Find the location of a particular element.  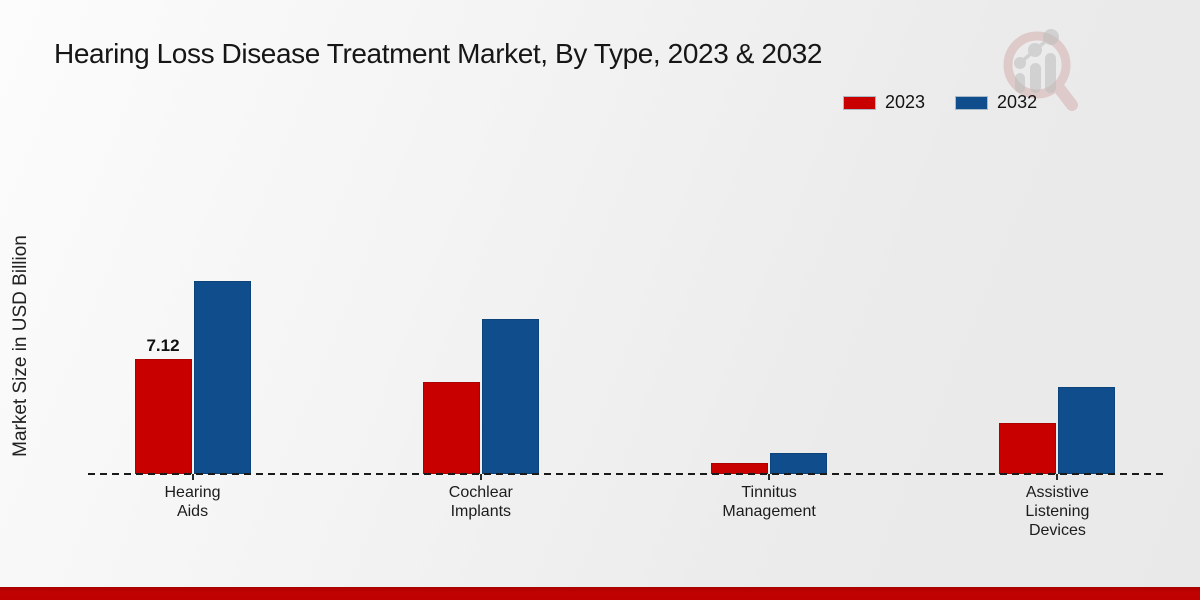

bar-2023-assistive-listening-devices is located at coordinates (1028, 448).